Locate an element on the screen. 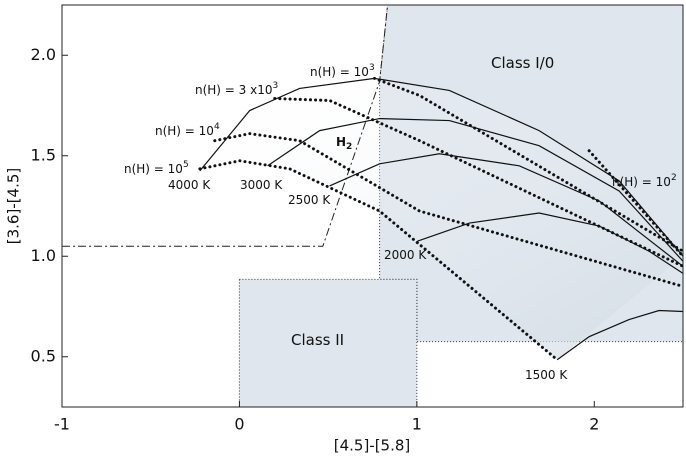 This screenshot has height=464, width=686. y-tick-label: 1.5 is located at coordinates (43, 154).